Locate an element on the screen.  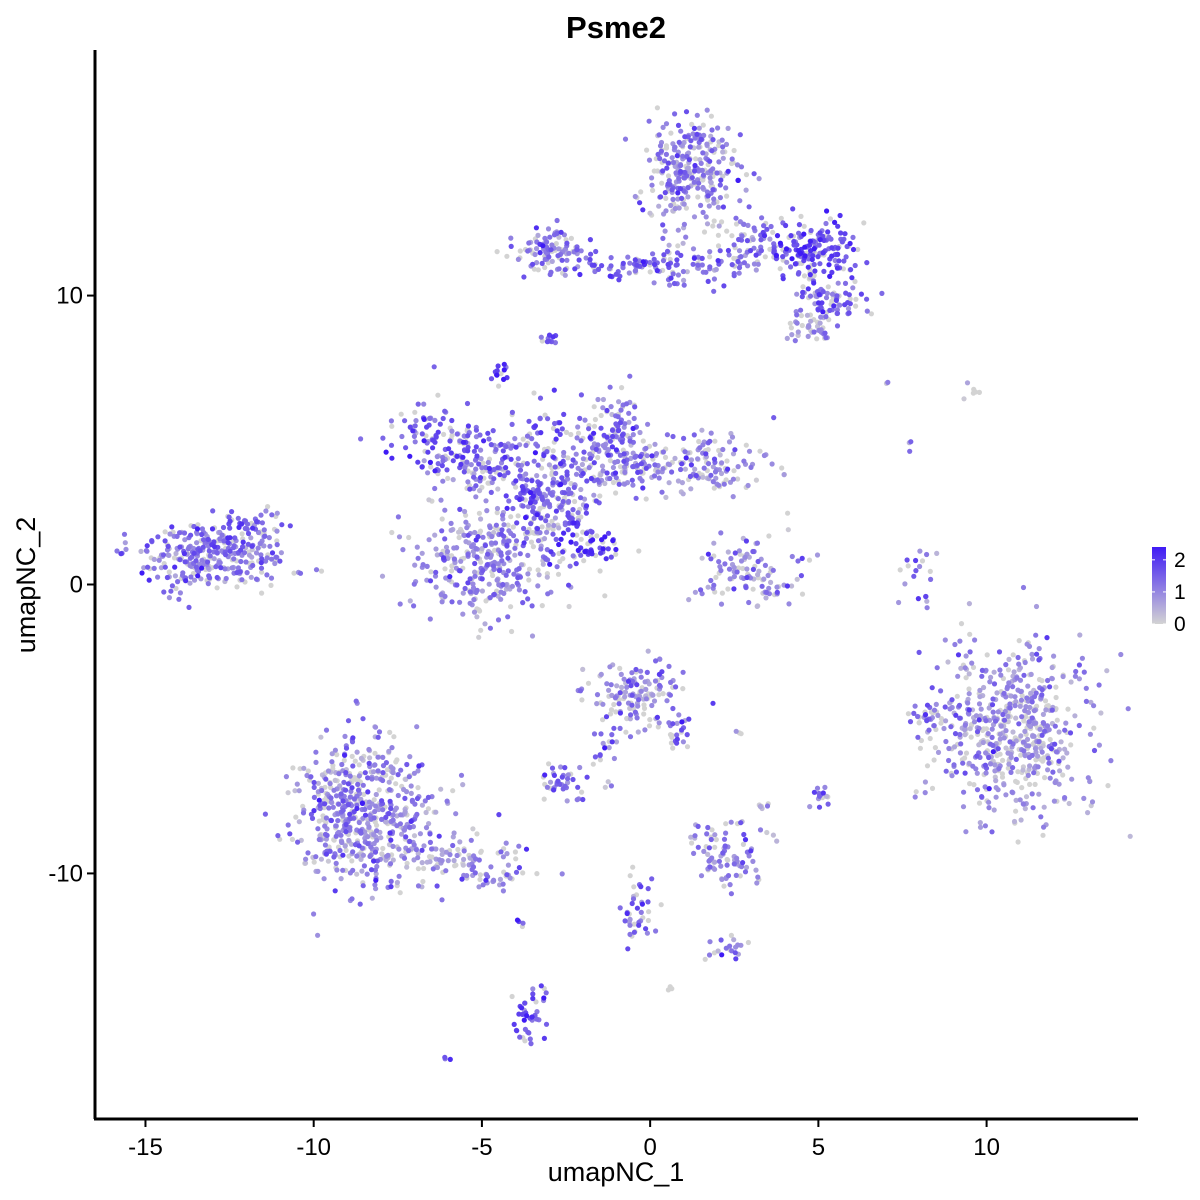
colorbar-tick-label: 0 is located at coordinates (1180, 624).